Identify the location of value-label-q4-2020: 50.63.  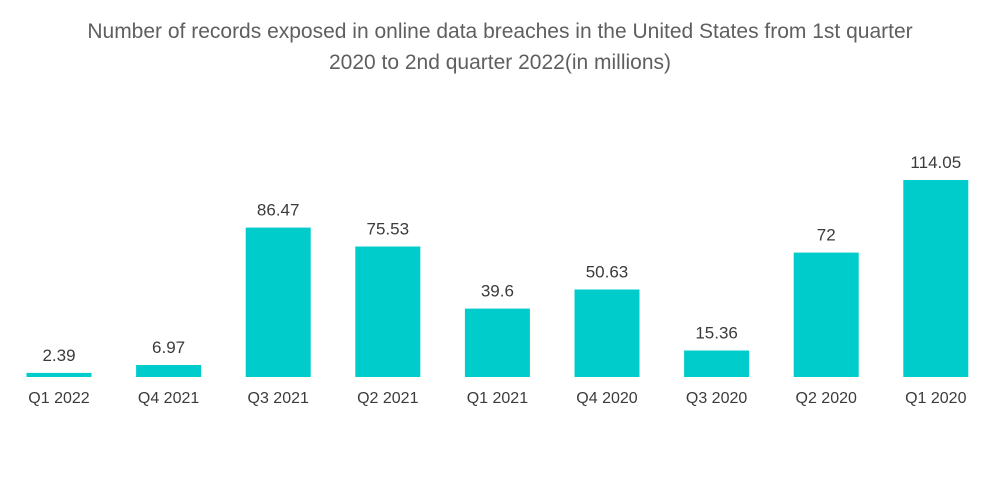
(607, 272).